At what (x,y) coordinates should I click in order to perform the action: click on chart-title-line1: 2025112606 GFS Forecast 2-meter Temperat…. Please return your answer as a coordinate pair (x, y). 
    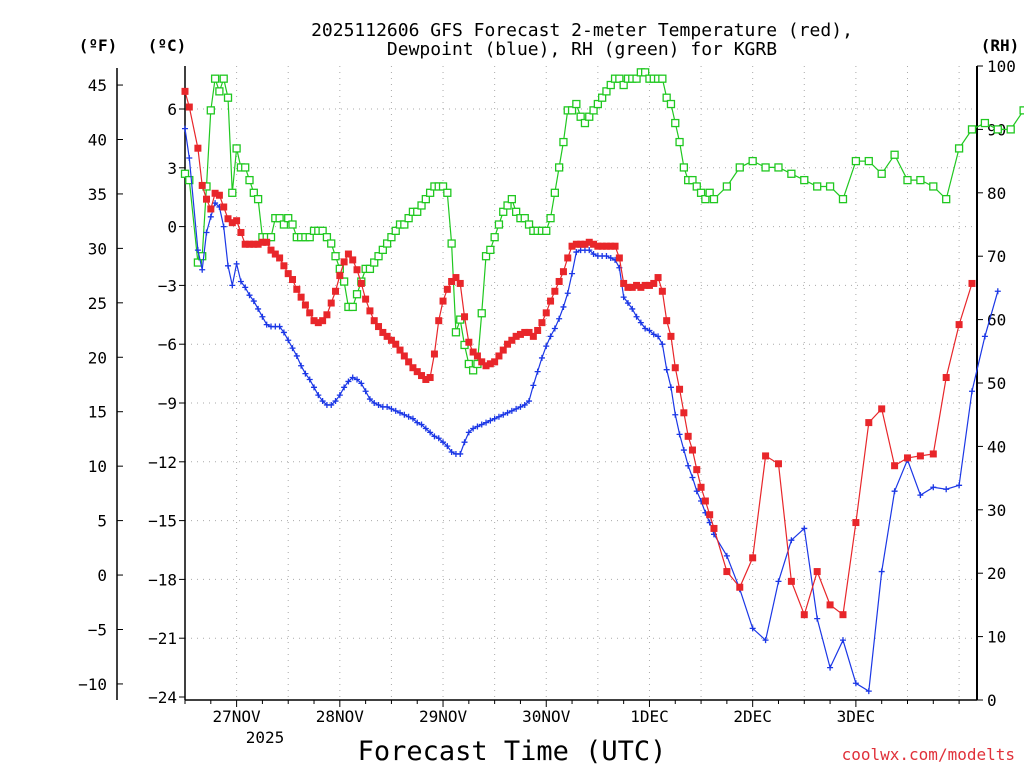
    Looking at the image, I should click on (582, 30).